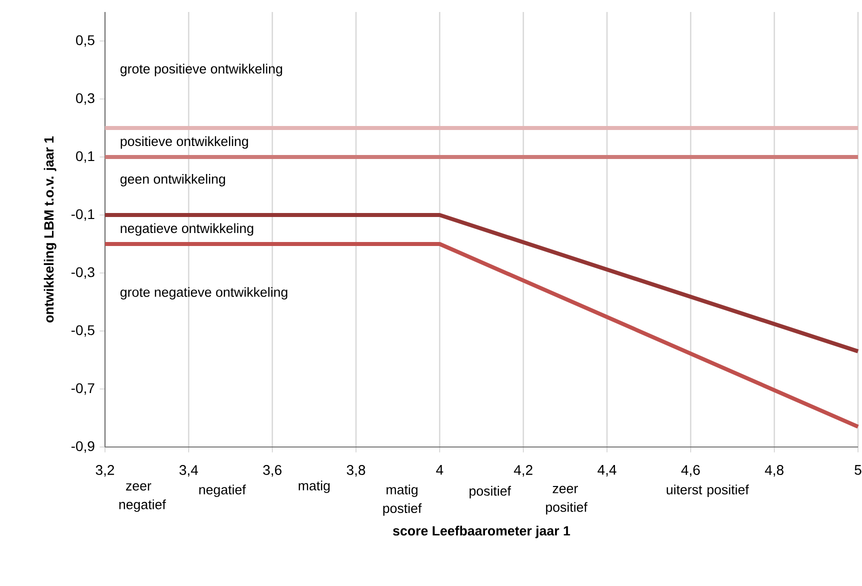 The width and height of the screenshot is (862, 586). What do you see at coordinates (858, 470) in the screenshot?
I see `x-tick-label: 5` at bounding box center [858, 470].